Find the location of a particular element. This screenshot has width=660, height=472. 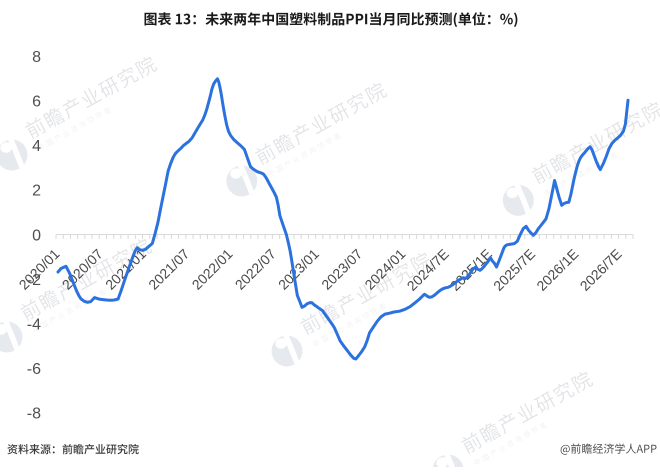

svg-text: -2 is located at coordinates (34, 280).